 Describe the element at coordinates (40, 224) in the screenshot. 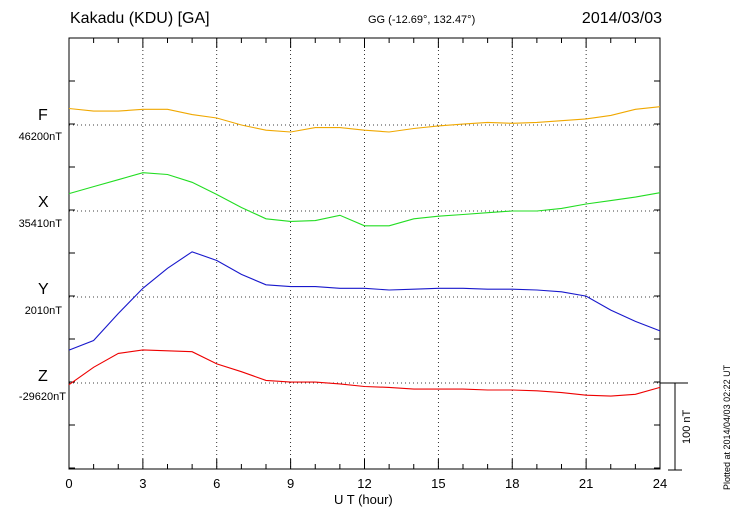

I see `baseline-label-x: 35410nT` at that location.